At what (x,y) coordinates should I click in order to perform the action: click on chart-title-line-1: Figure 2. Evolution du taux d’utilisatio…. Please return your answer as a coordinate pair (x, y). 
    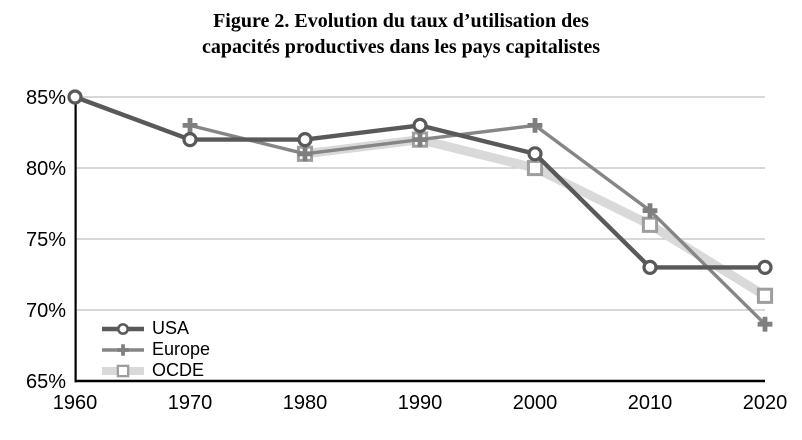
    Looking at the image, I should click on (401, 21).